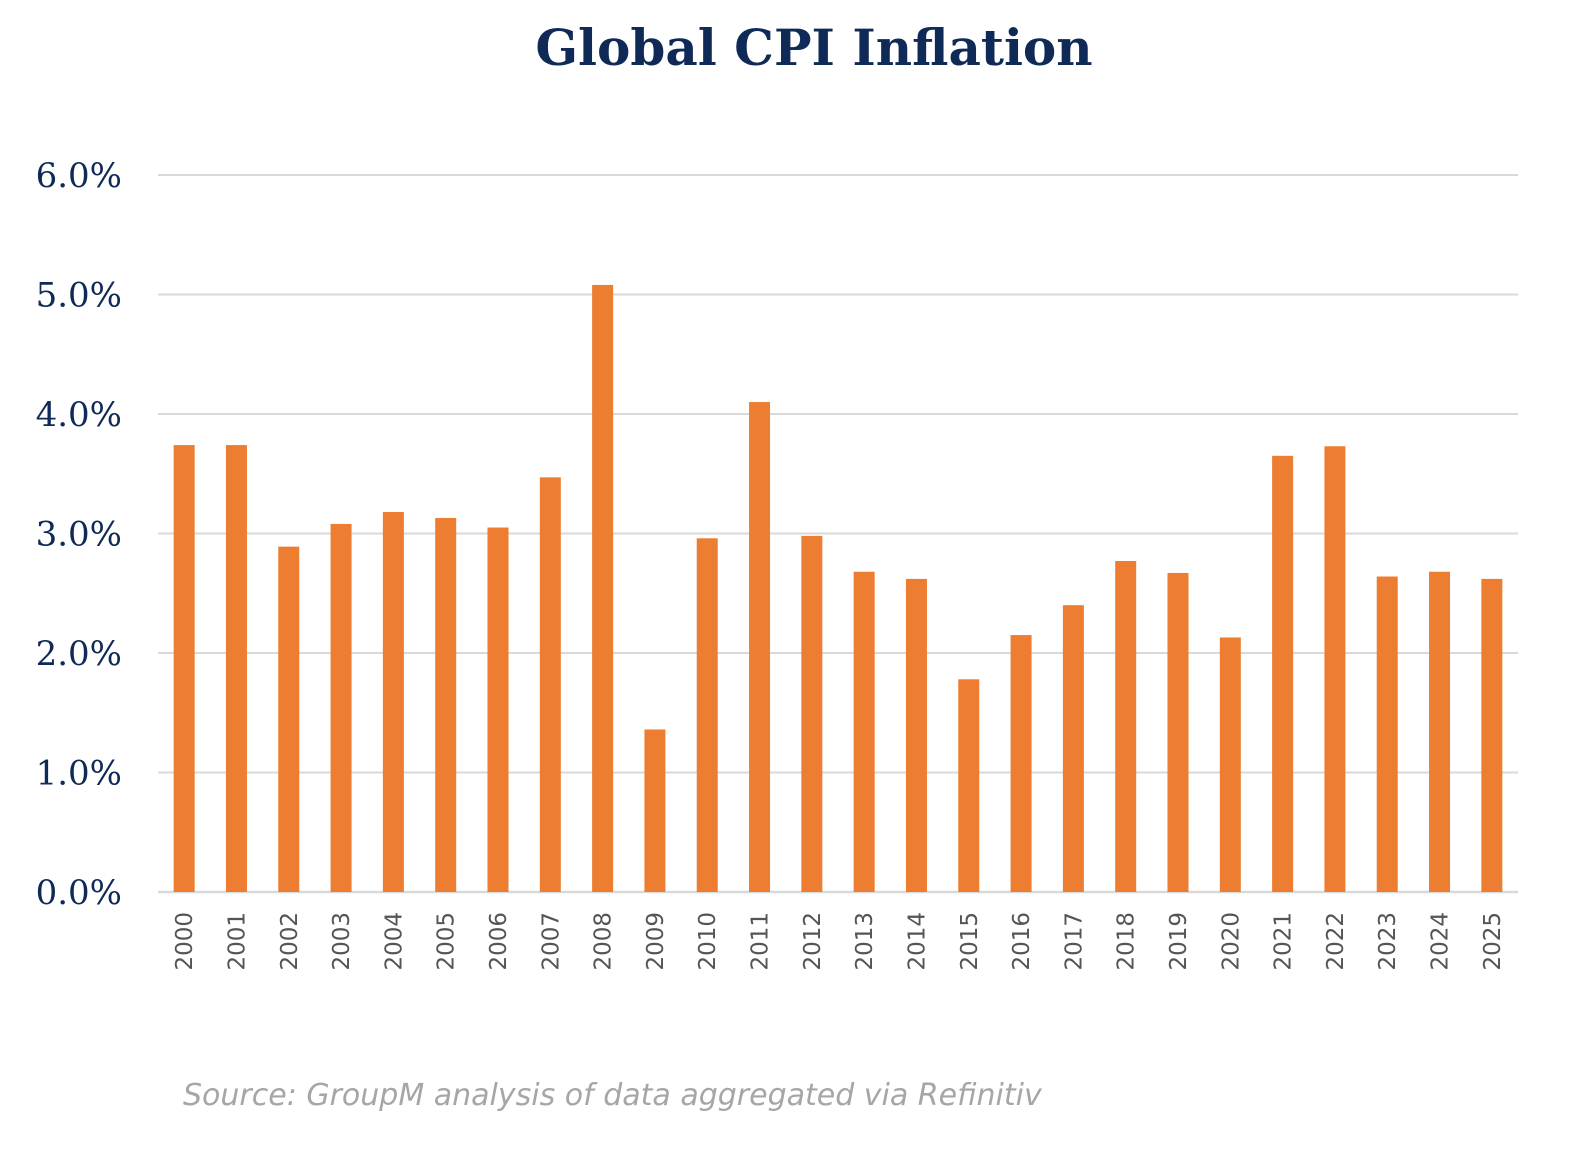  What do you see at coordinates (236, 668) in the screenshot?
I see `bar-2001` at bounding box center [236, 668].